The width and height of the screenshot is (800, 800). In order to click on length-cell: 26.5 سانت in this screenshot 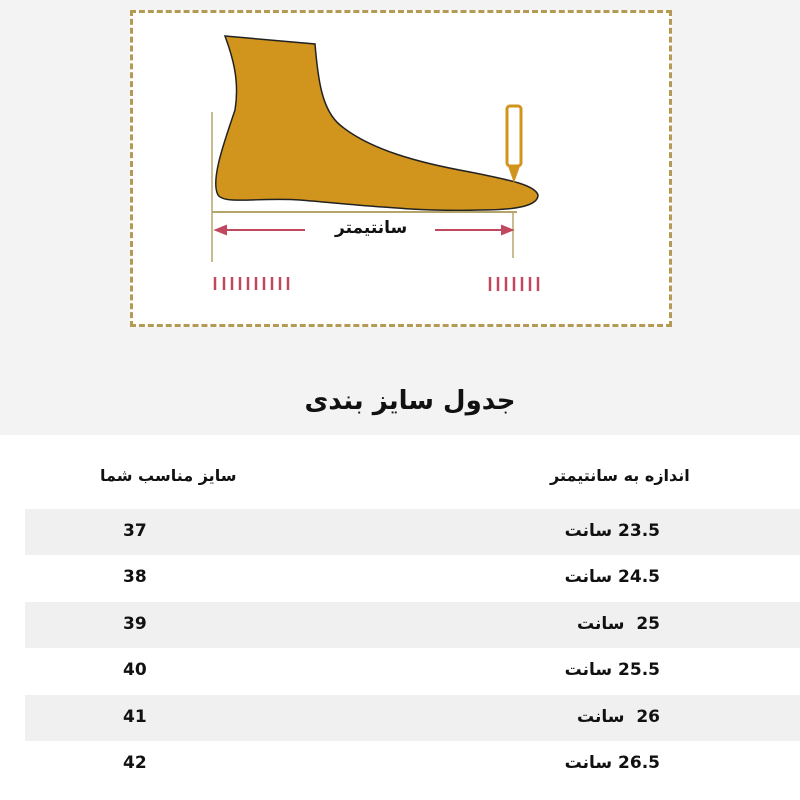, I will do `click(612, 763)`.